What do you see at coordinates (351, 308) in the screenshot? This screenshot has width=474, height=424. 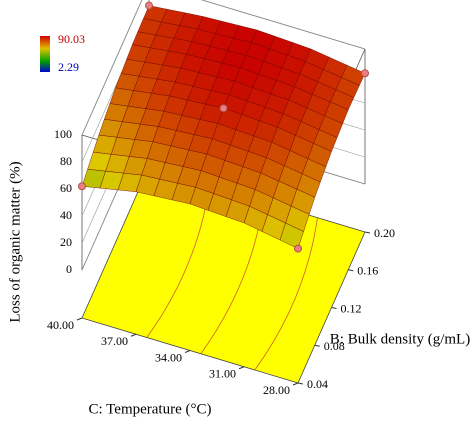 I see `y-tick-label: 0.12` at bounding box center [351, 308].